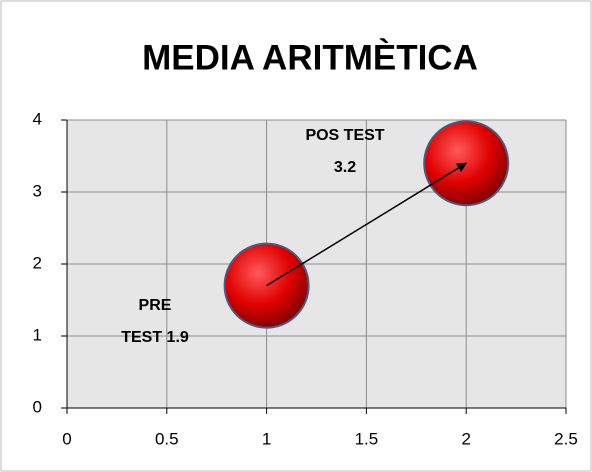 The width and height of the screenshot is (592, 472). I want to click on y-tick-label: 1, so click(37, 334).